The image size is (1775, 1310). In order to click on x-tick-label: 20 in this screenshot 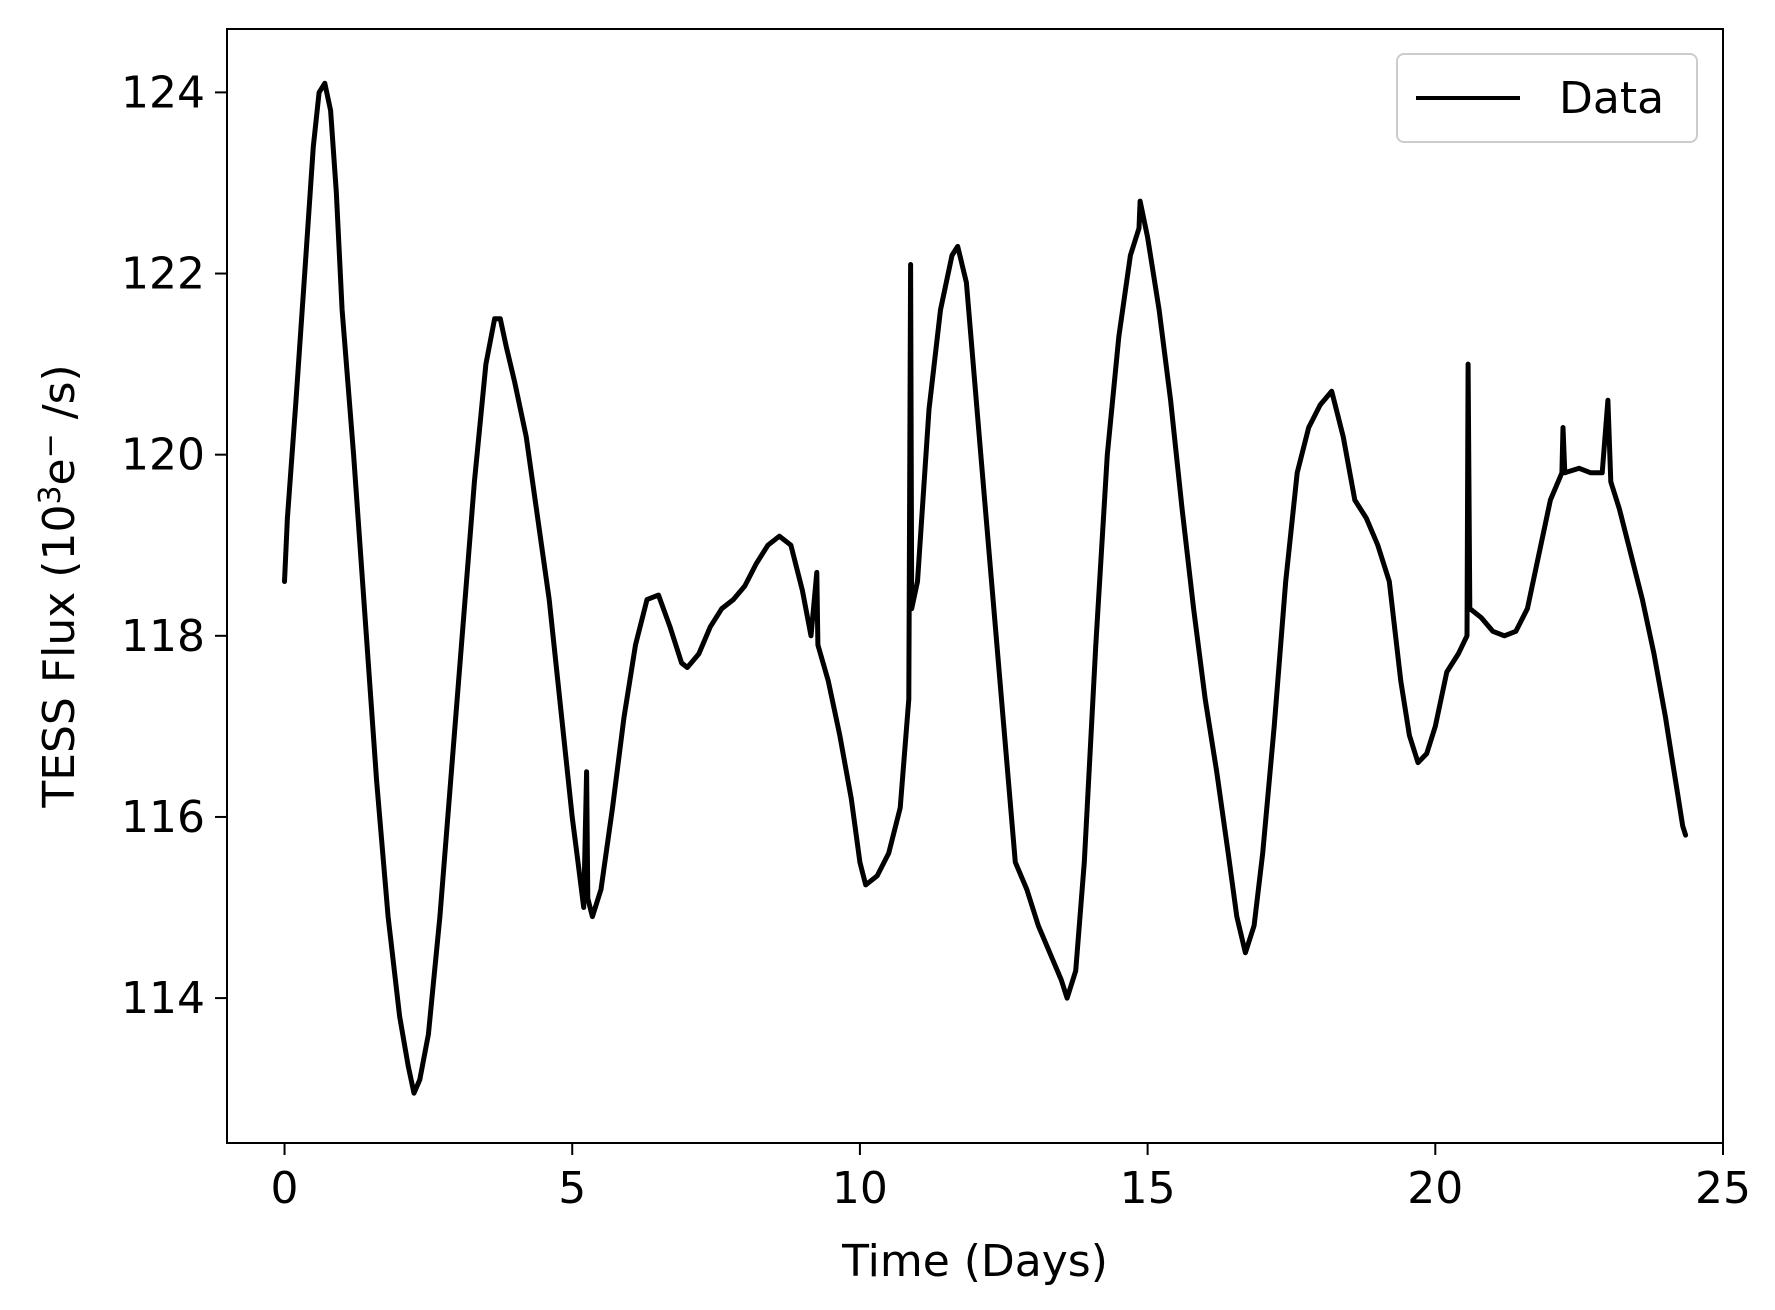, I will do `click(1435, 1188)`.